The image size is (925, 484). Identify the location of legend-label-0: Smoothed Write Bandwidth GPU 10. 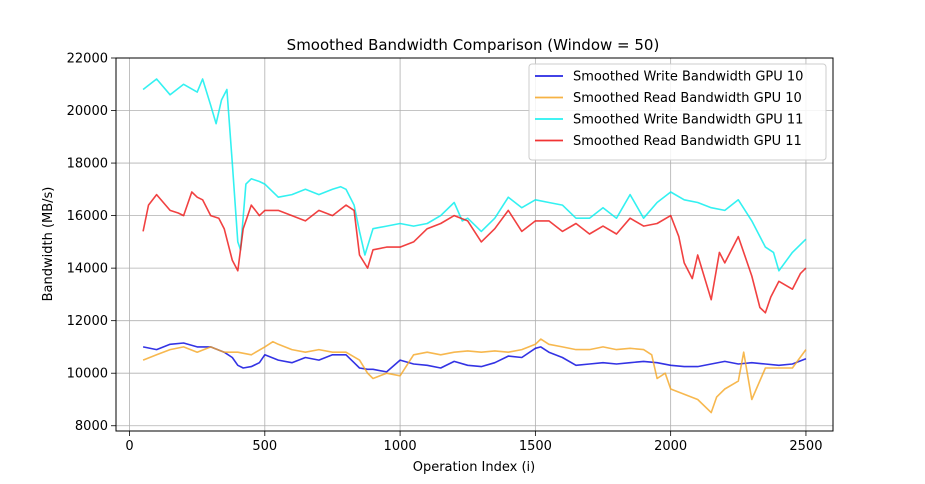
(688, 77).